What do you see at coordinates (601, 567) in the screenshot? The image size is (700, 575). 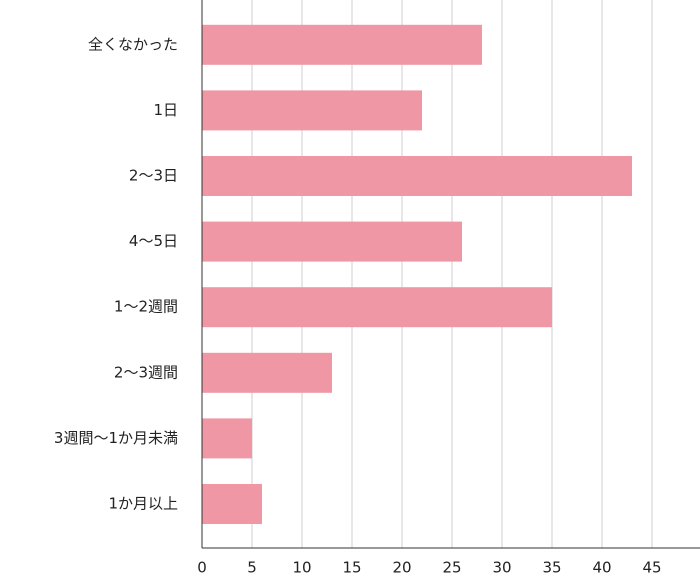 I see `x-tick-label: 40` at bounding box center [601, 567].